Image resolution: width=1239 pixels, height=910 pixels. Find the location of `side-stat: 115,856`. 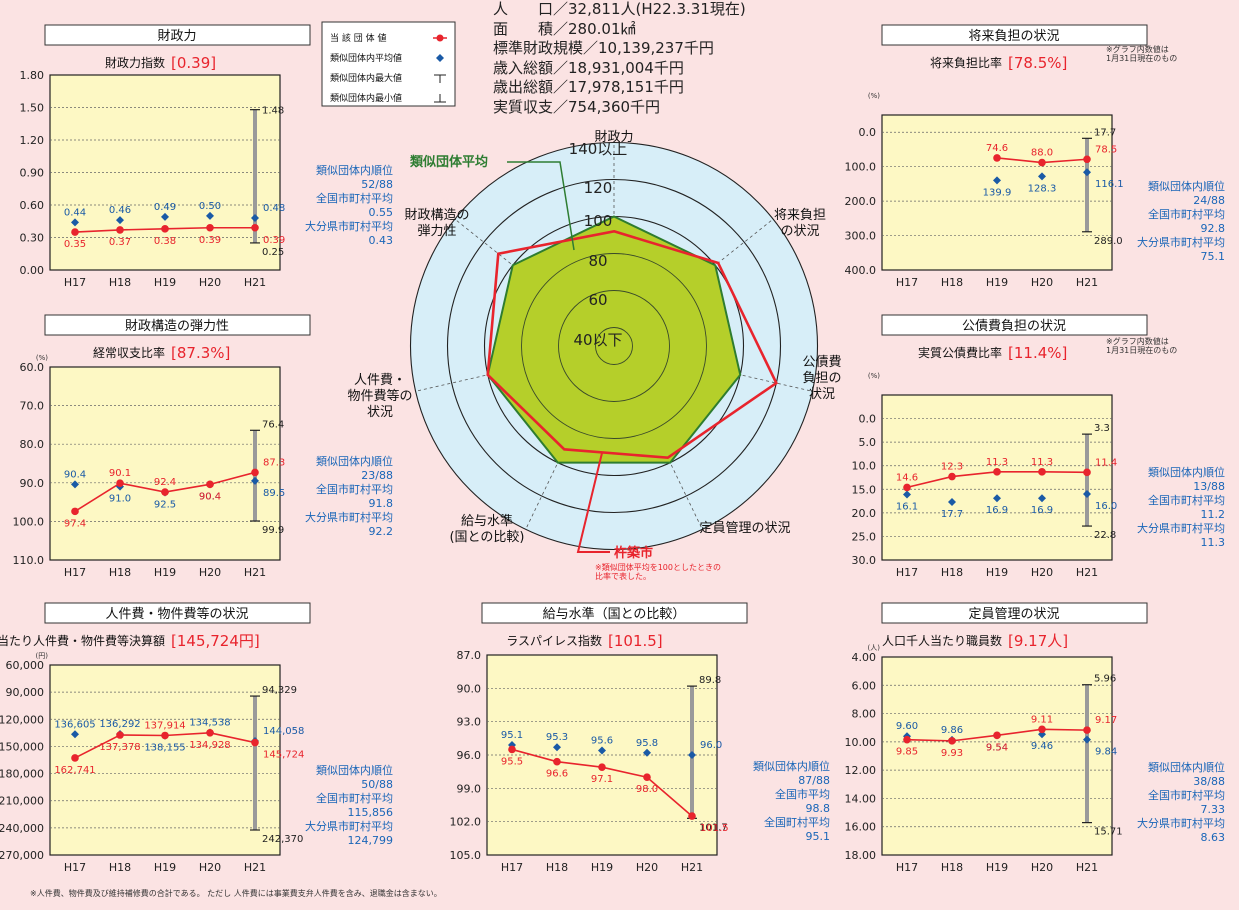

side-stat: 115,856 is located at coordinates (371, 812).